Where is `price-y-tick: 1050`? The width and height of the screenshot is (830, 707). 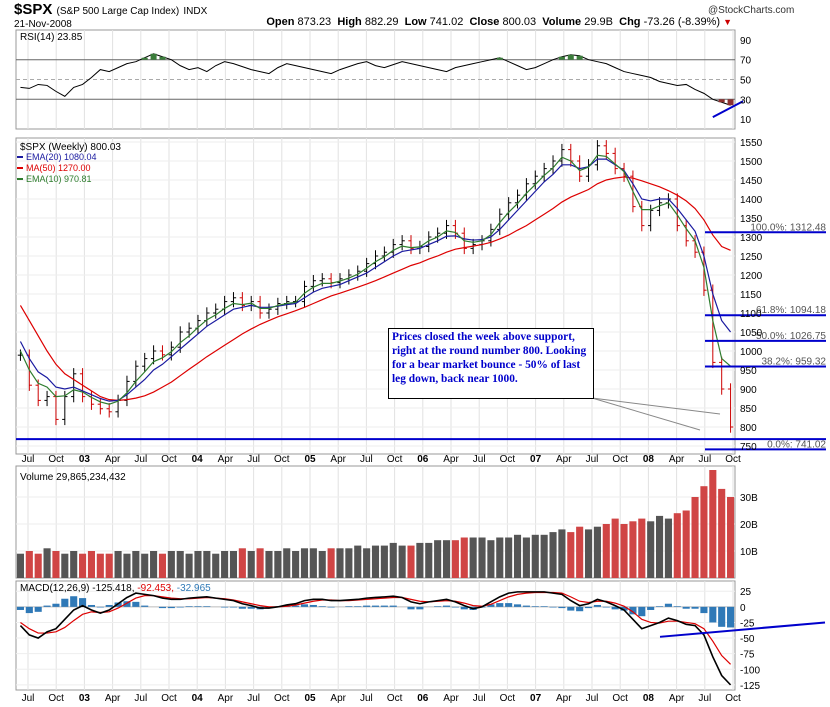
price-y-tick: 1050 is located at coordinates (751, 333).